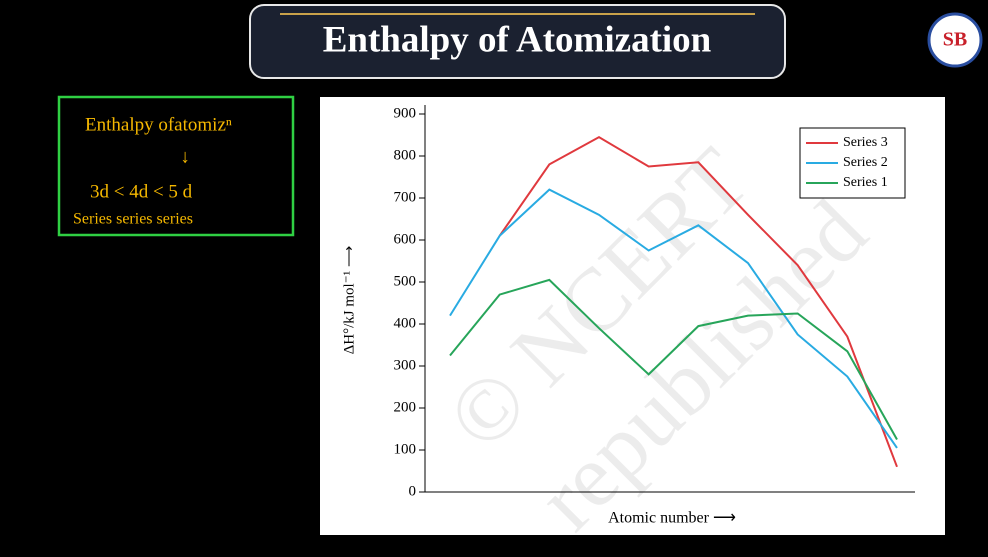  What do you see at coordinates (176, 166) in the screenshot?
I see `notes-box` at bounding box center [176, 166].